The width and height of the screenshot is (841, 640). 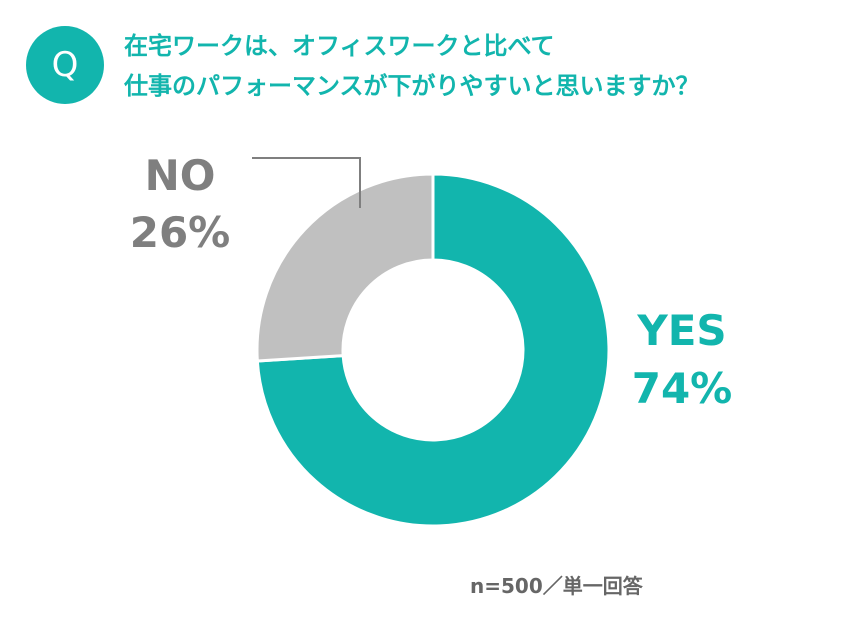 I want to click on question-line-1: 在宅ワークは、オフィスワークと比べて, so click(x=339, y=46).